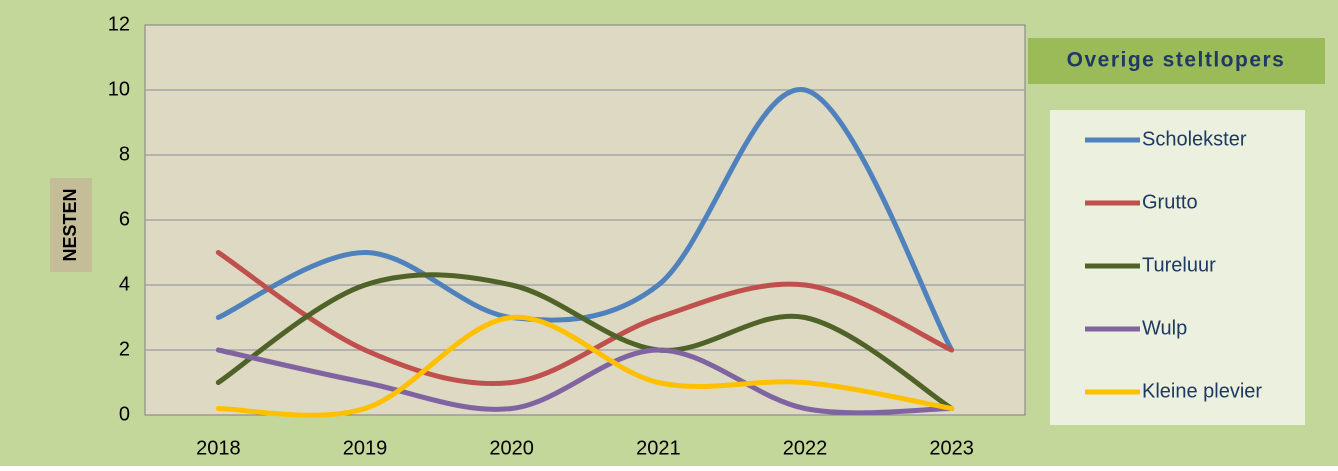 This screenshot has width=1338, height=471. What do you see at coordinates (658, 448) in the screenshot?
I see `x-tick-label: 2021` at bounding box center [658, 448].